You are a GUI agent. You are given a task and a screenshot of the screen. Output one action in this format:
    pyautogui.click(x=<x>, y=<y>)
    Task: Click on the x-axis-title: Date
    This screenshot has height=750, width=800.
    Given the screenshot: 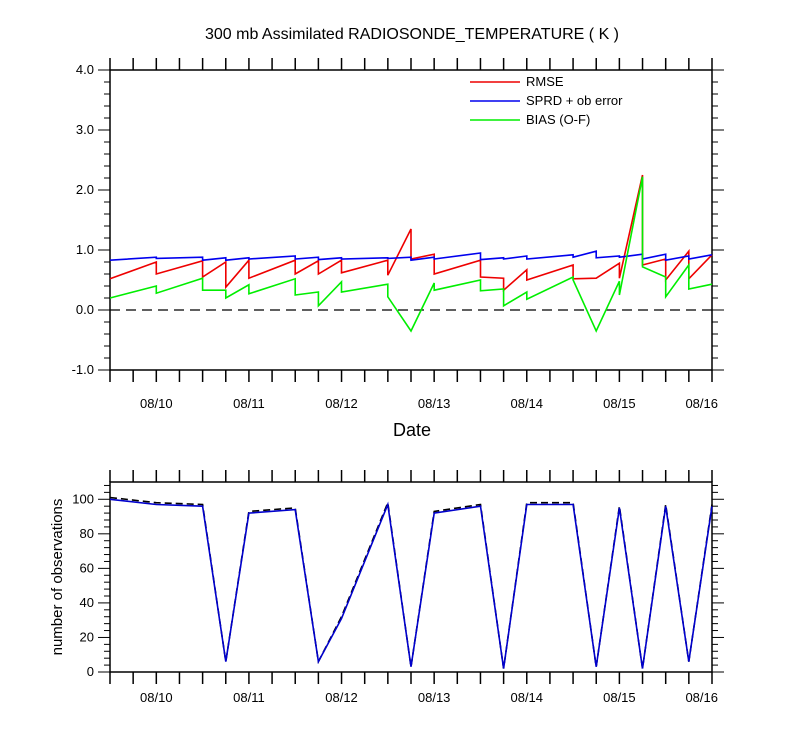 What is the action you would take?
    pyautogui.click(x=412, y=430)
    